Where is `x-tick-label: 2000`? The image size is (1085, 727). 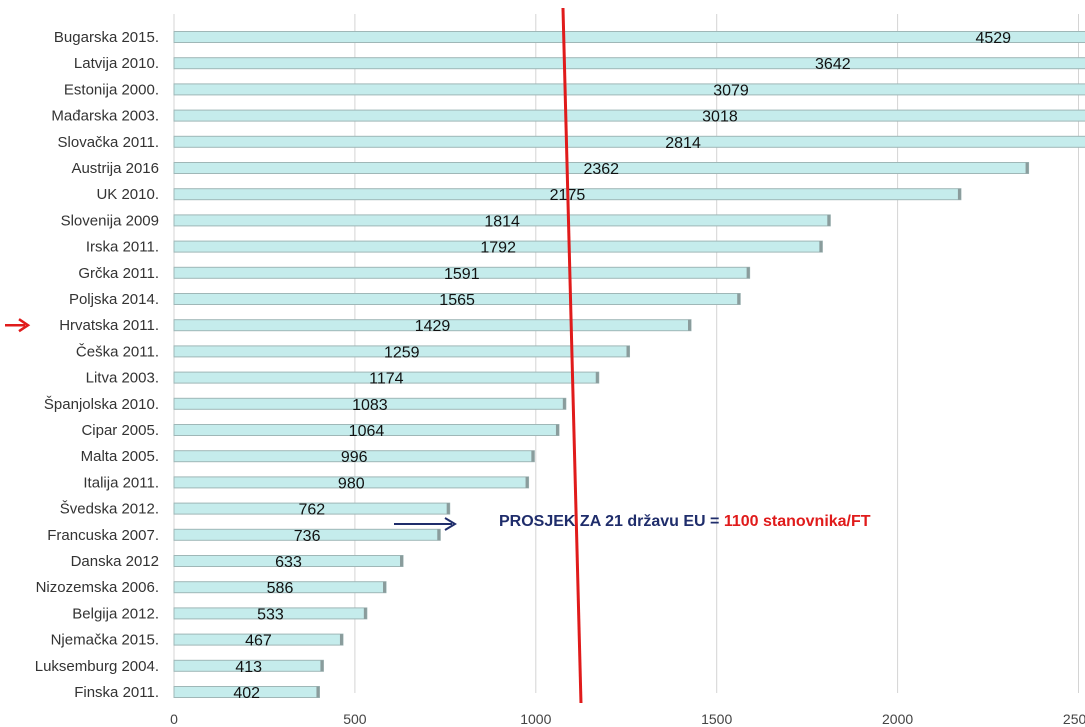 x-tick-label: 2000 is located at coordinates (897, 719).